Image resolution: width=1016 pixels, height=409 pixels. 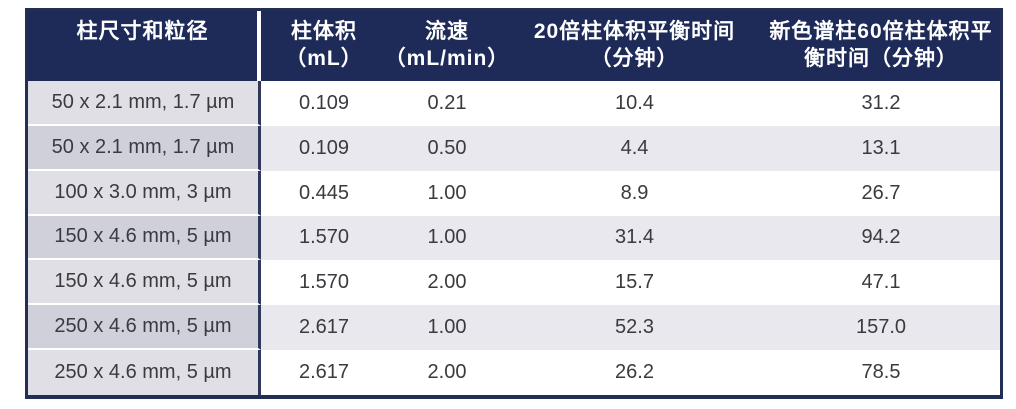 What do you see at coordinates (324, 103) in the screenshot?
I see `cell-r1-volume: 0.109` at bounding box center [324, 103].